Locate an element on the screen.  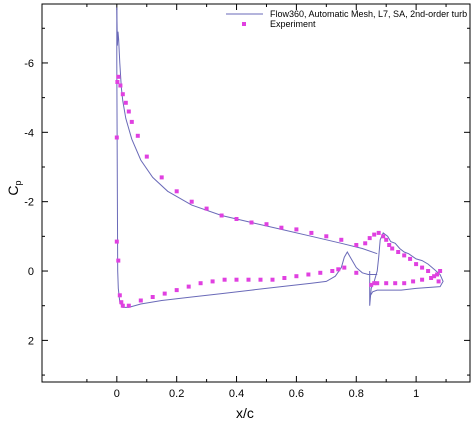
svg-text: Cp is located at coordinates (14, 187).